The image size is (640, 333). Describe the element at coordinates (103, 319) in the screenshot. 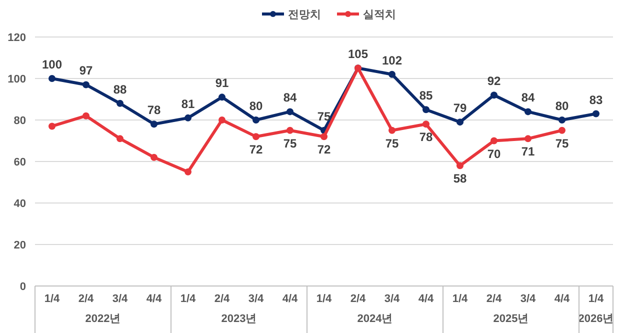

I see `text: 2022년` at that location.